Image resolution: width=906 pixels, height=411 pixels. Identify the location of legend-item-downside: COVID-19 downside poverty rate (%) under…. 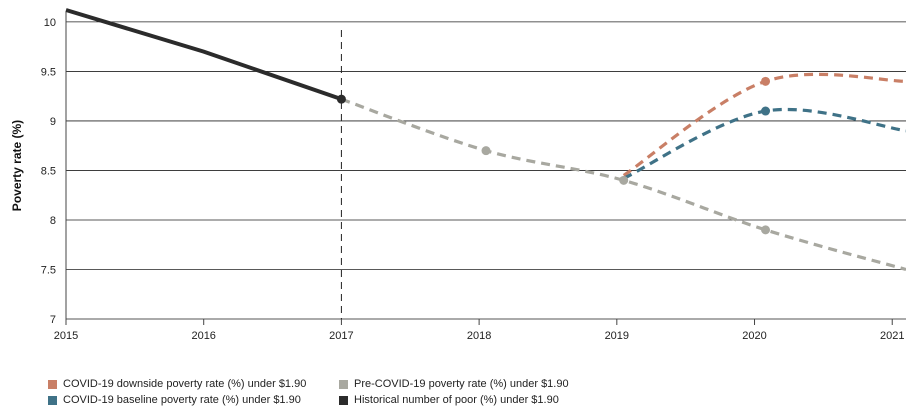
(193, 384).